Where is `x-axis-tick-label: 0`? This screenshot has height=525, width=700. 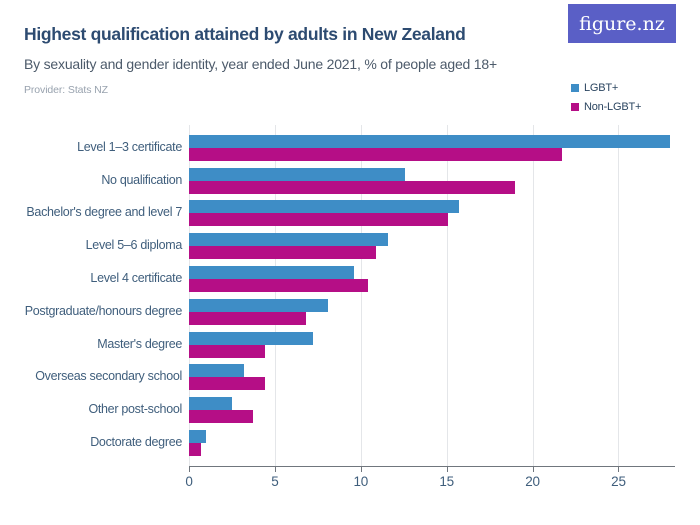 x-axis-tick-label: 0 is located at coordinates (189, 481).